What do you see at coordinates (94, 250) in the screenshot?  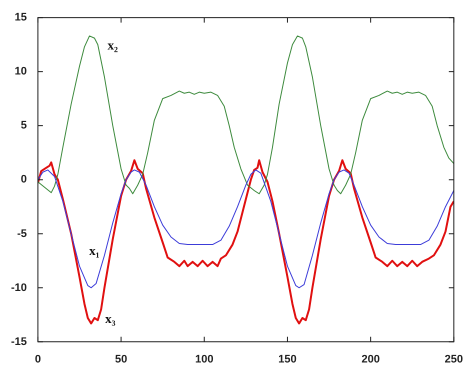 I see `series-label: x₁` at bounding box center [94, 250].